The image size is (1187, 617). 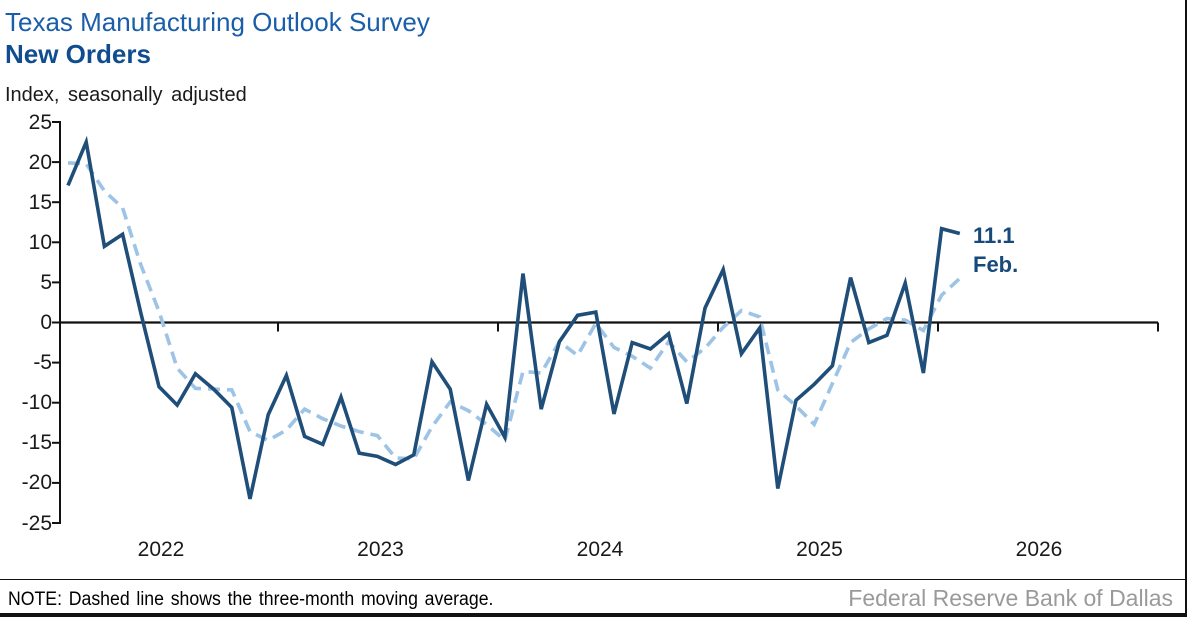 What do you see at coordinates (46, 282) in the screenshot?
I see `y-axis-tick-label: 5` at bounding box center [46, 282].